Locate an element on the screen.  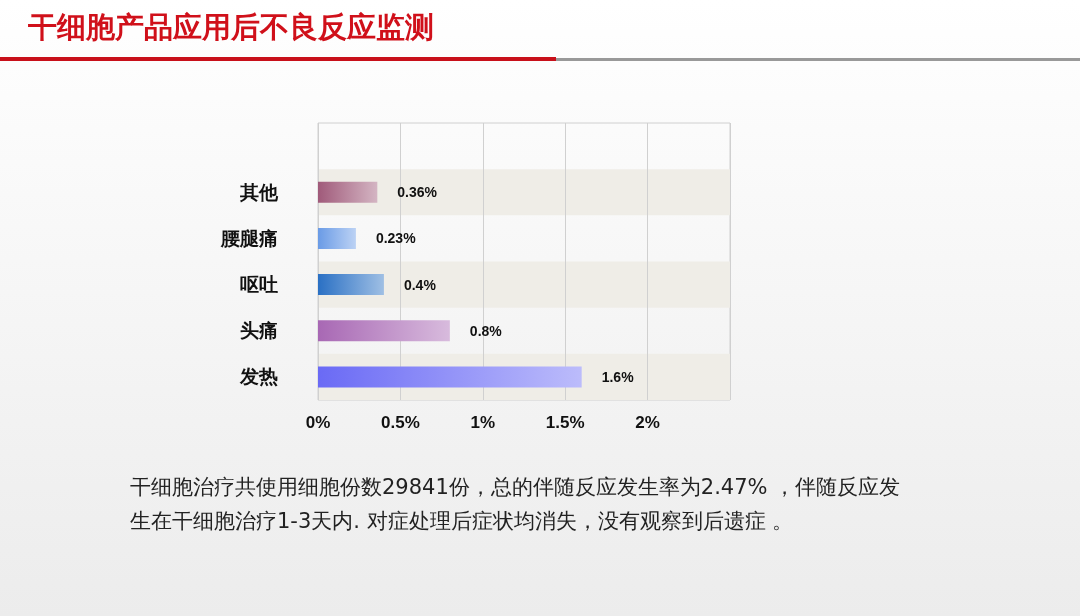
y-tick-label: 呕吐 is located at coordinates (259, 285).